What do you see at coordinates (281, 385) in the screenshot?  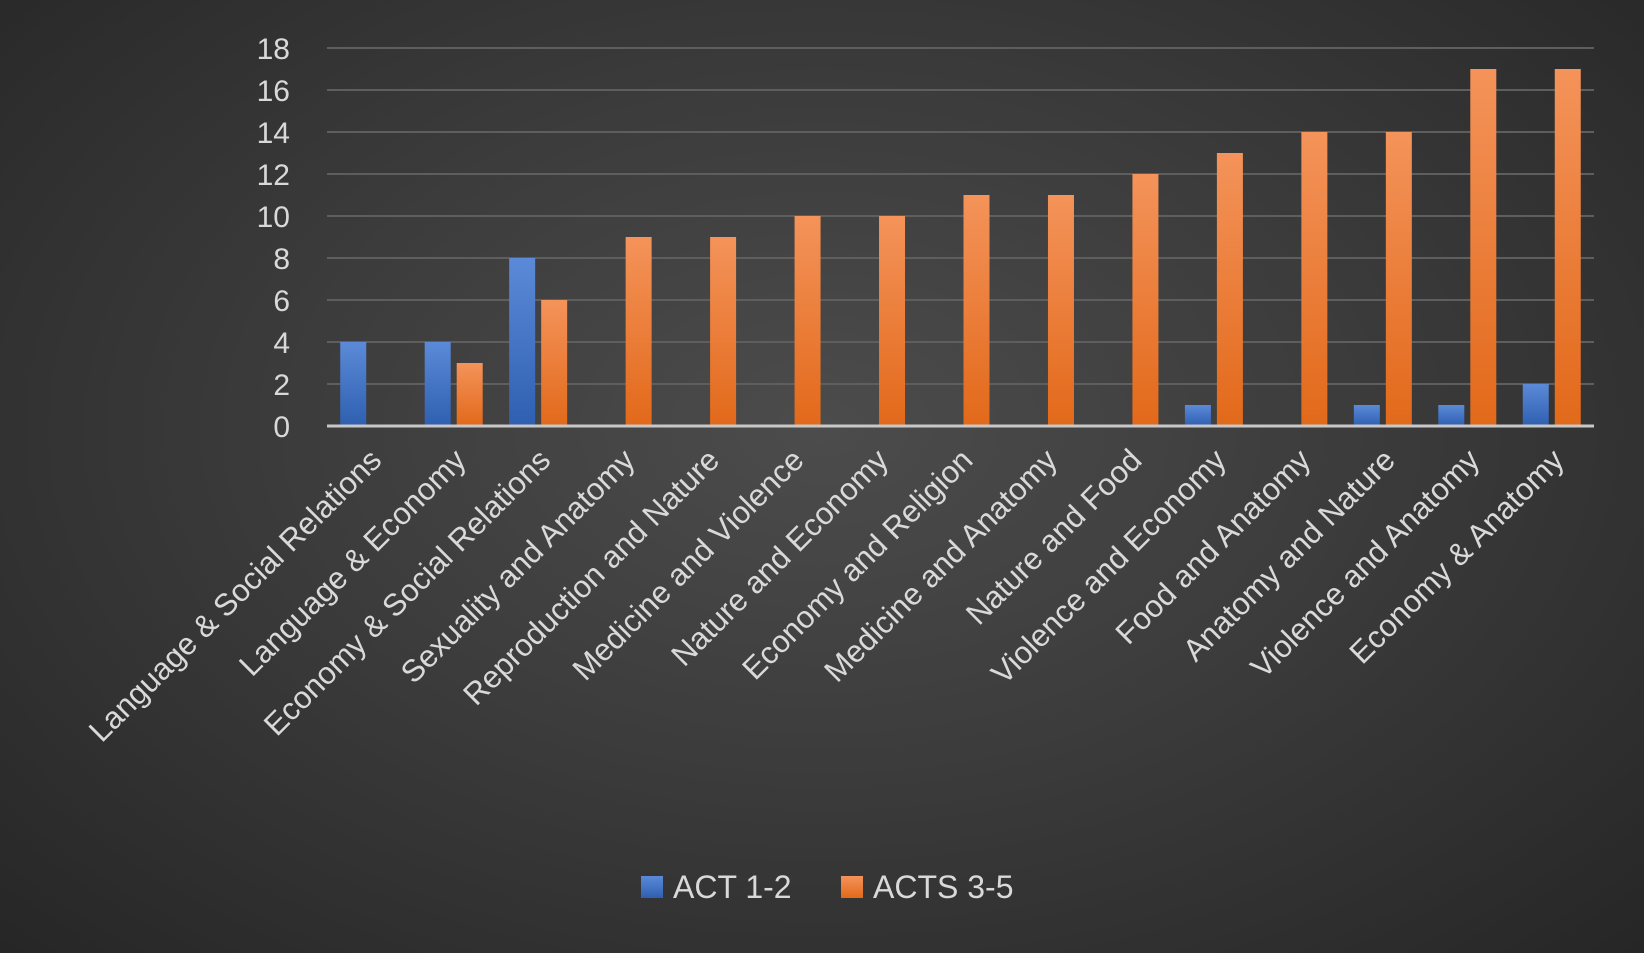 I see `y-tick-label: 2` at bounding box center [281, 385].